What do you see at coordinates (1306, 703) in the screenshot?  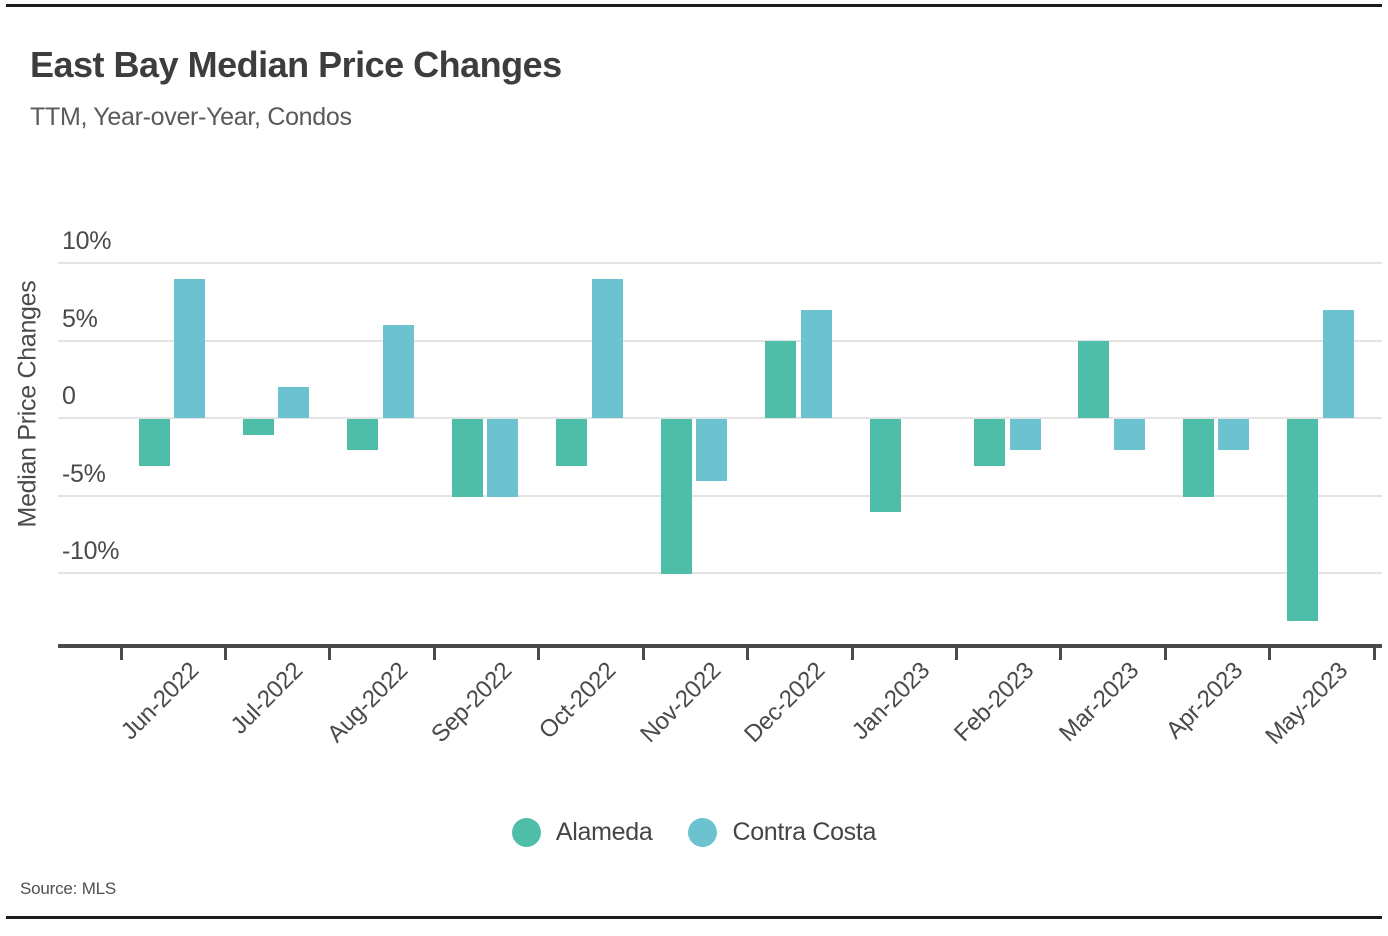 I see `x-tick-label-may-2023: May-2023` at bounding box center [1306, 703].